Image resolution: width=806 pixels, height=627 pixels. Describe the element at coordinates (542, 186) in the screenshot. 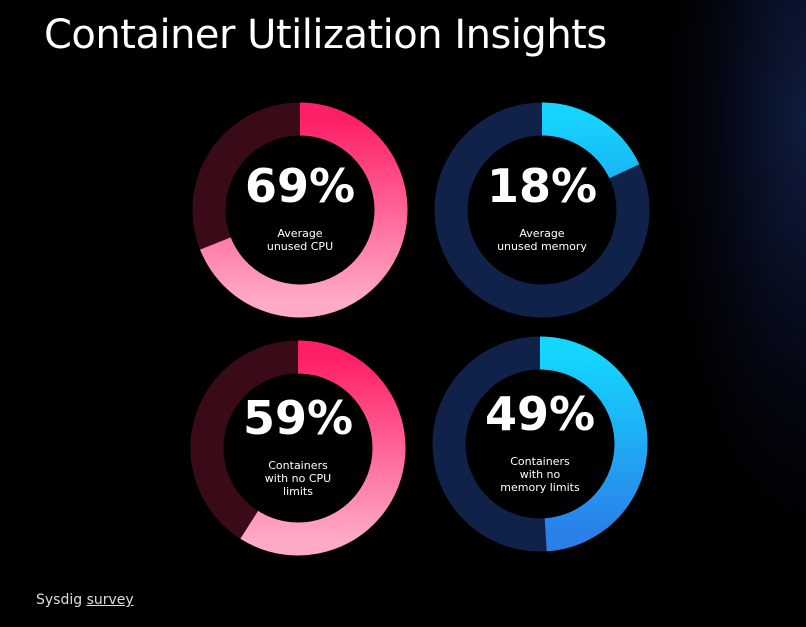

I see `value-label: 18%` at that location.